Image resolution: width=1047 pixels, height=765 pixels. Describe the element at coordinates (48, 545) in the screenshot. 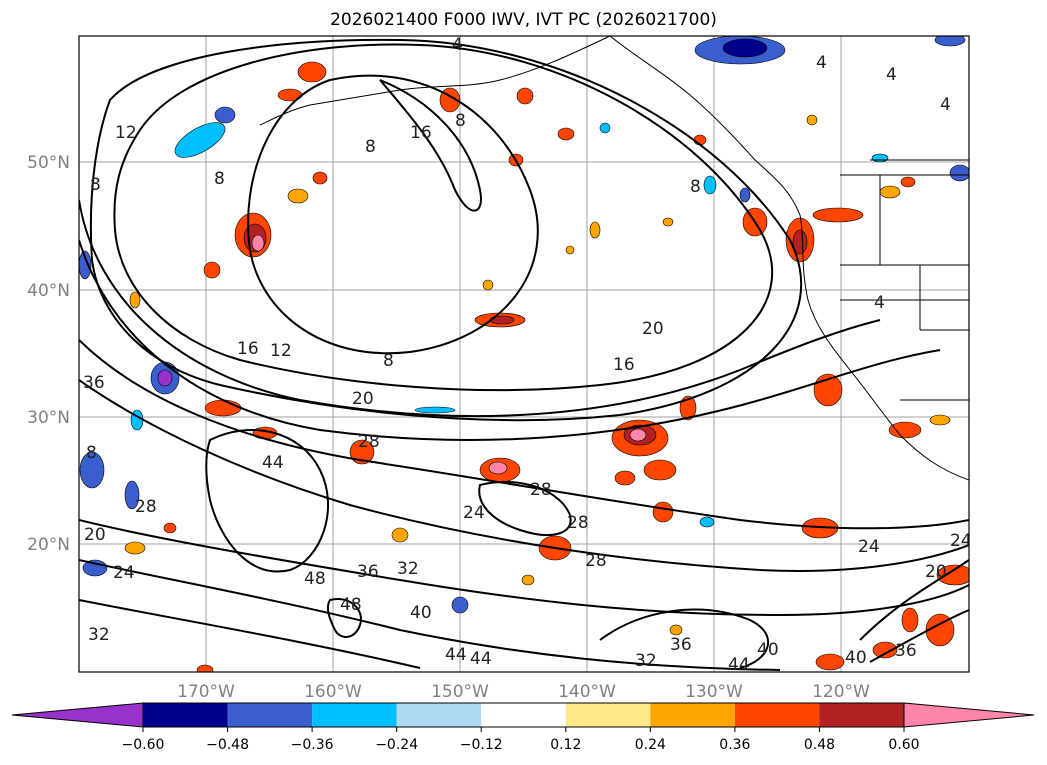

I see `lat-label-20n: 20°N` at that location.